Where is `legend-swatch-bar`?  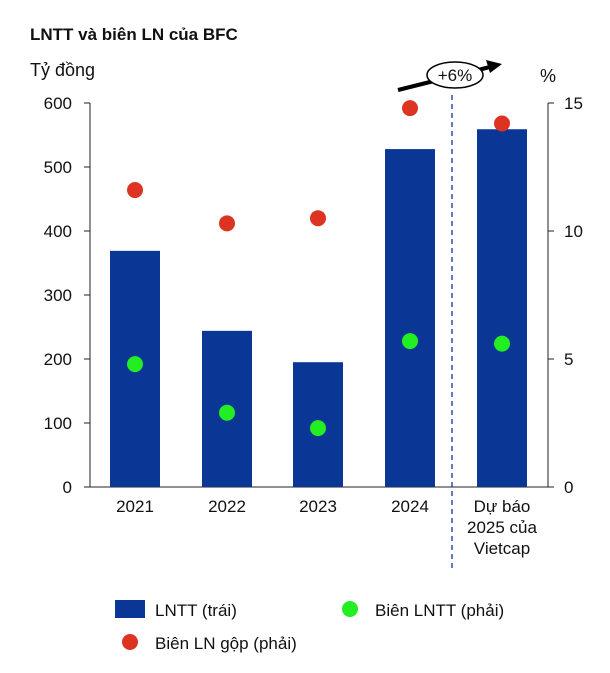
legend-swatch-bar is located at coordinates (130, 609).